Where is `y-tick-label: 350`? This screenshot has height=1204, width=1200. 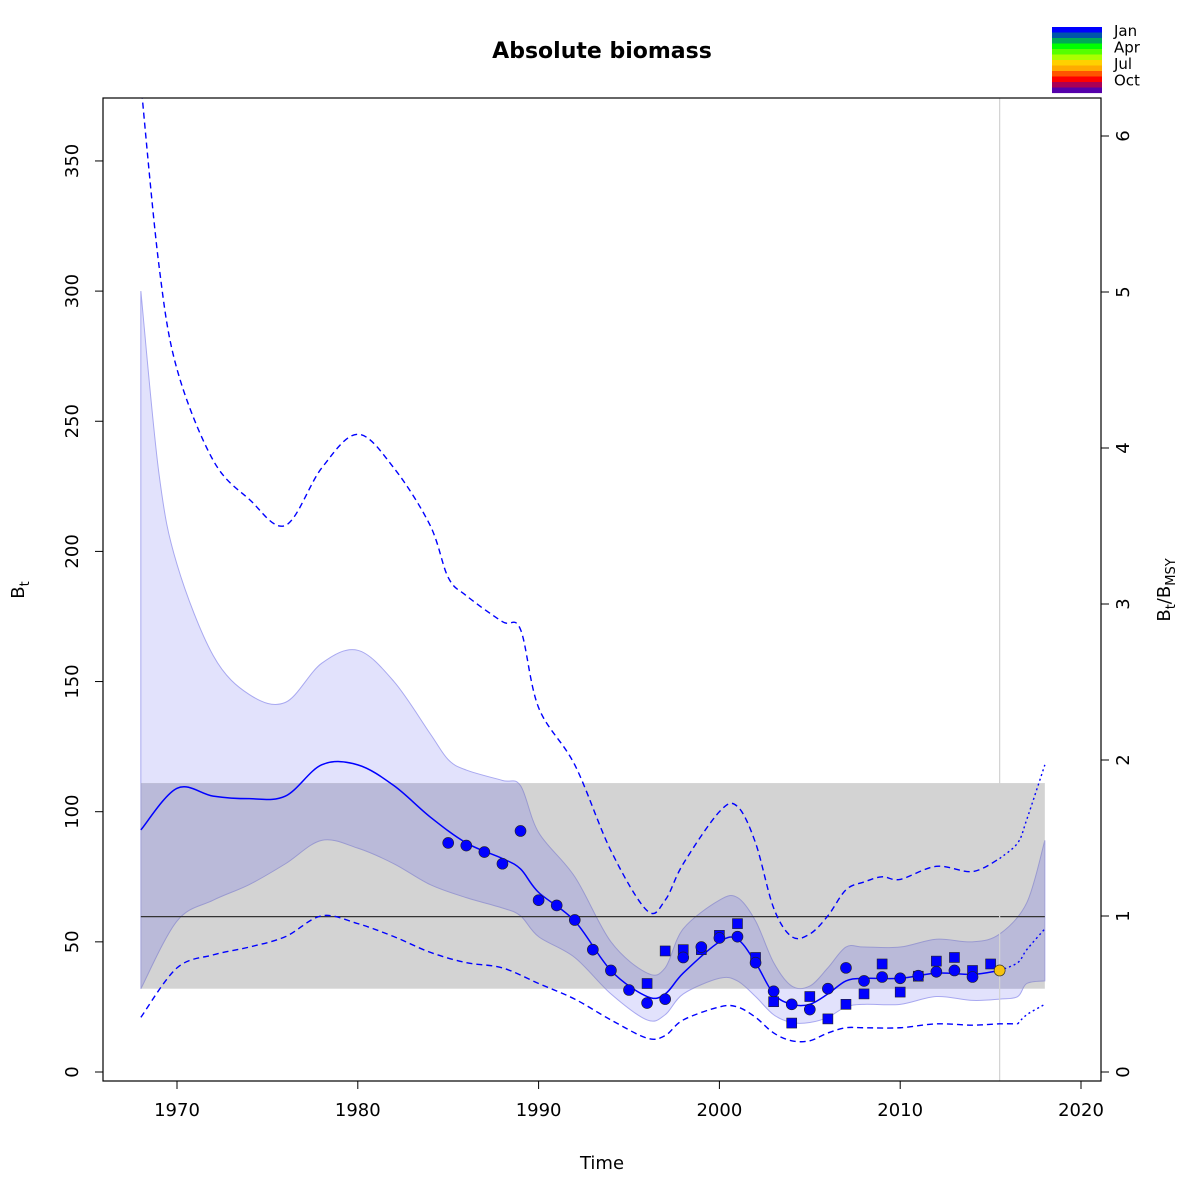
y-tick-label: 350 is located at coordinates (72, 161).